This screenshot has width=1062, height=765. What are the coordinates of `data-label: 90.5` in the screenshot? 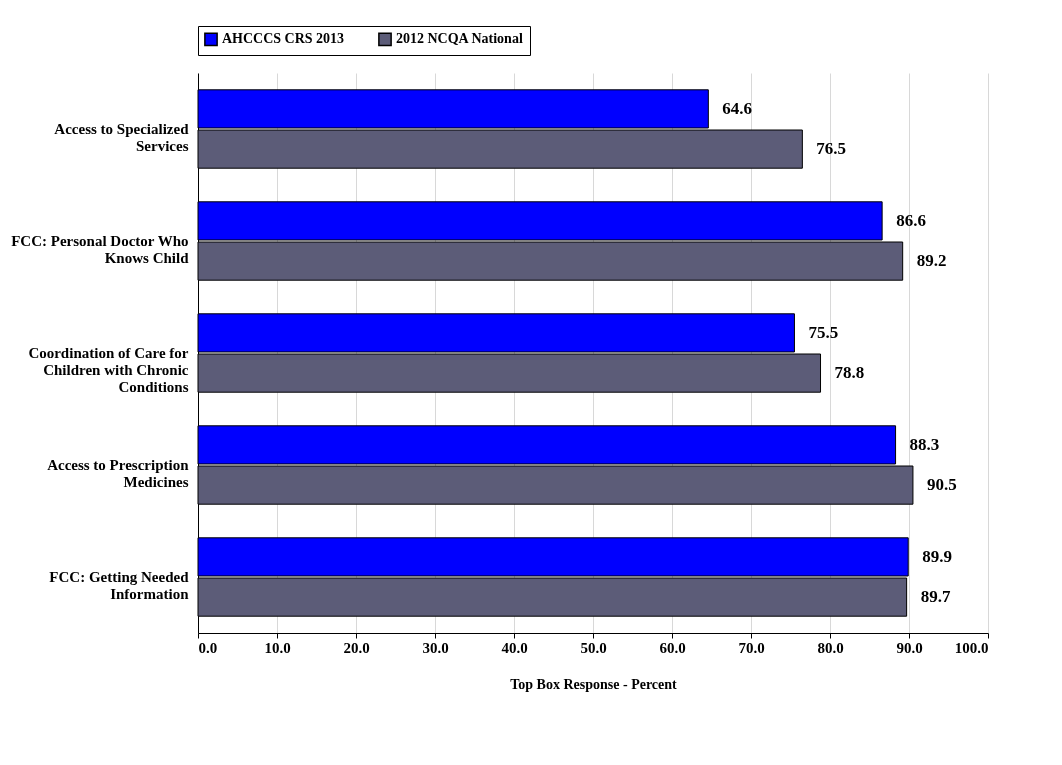 It's located at (941, 485).